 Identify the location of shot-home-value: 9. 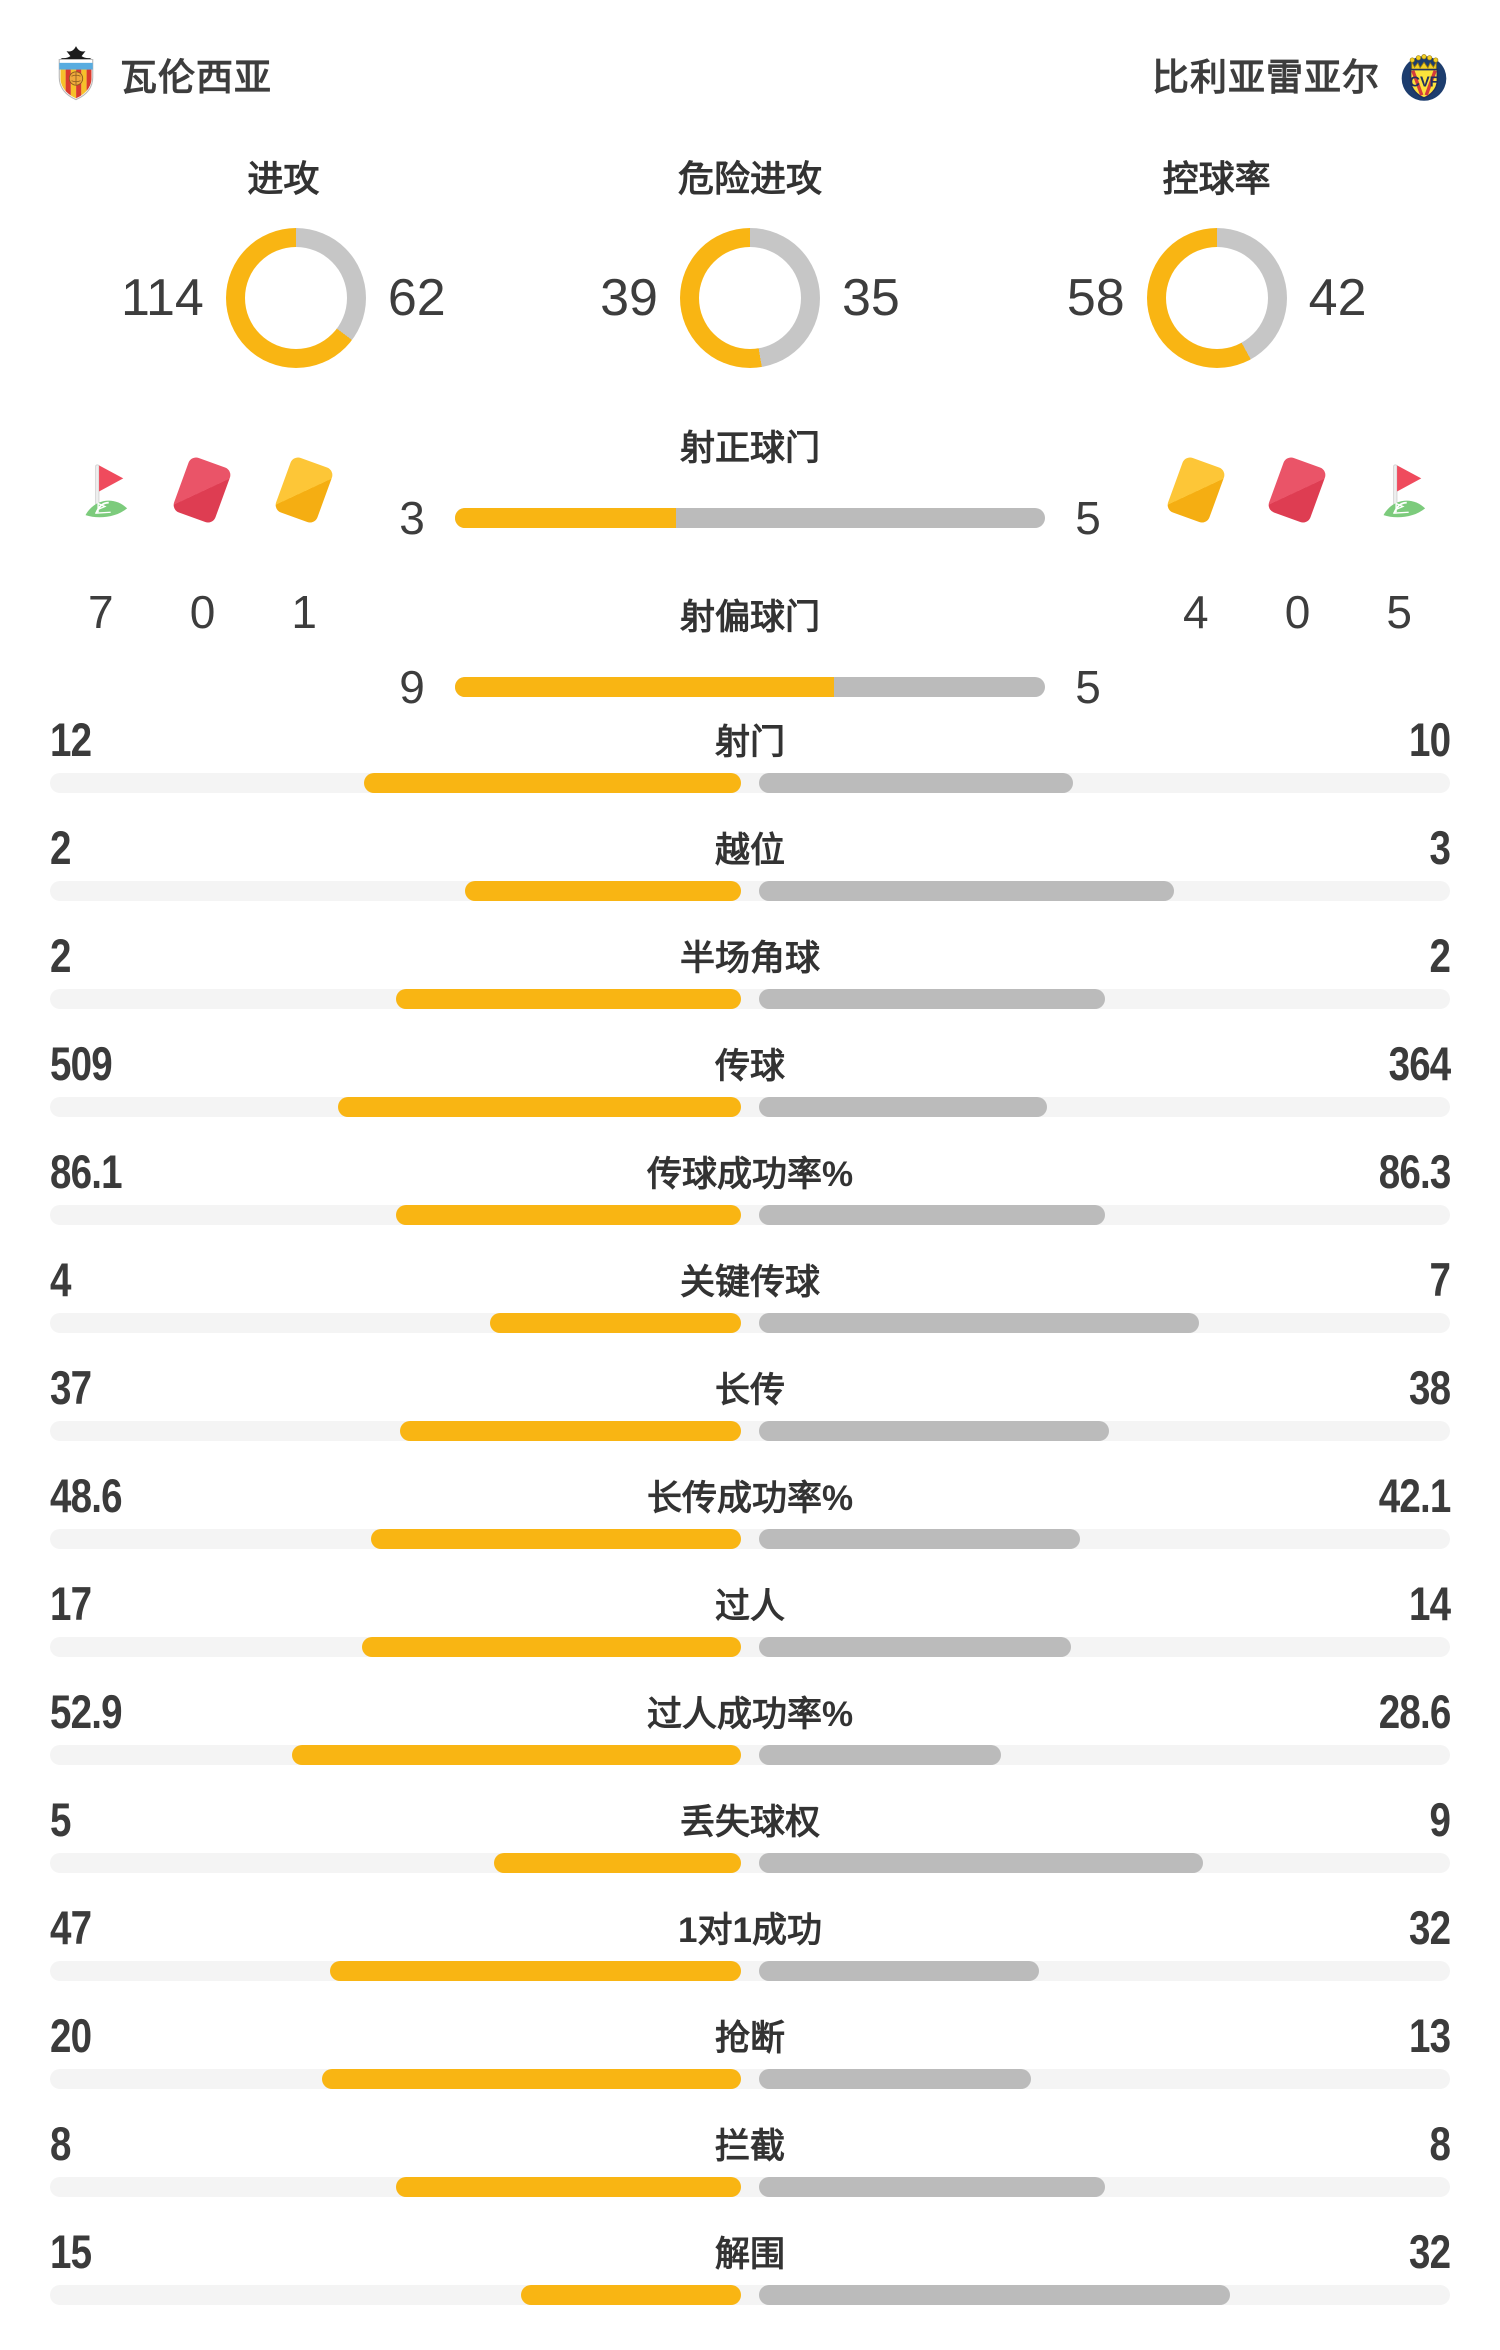
(412, 687).